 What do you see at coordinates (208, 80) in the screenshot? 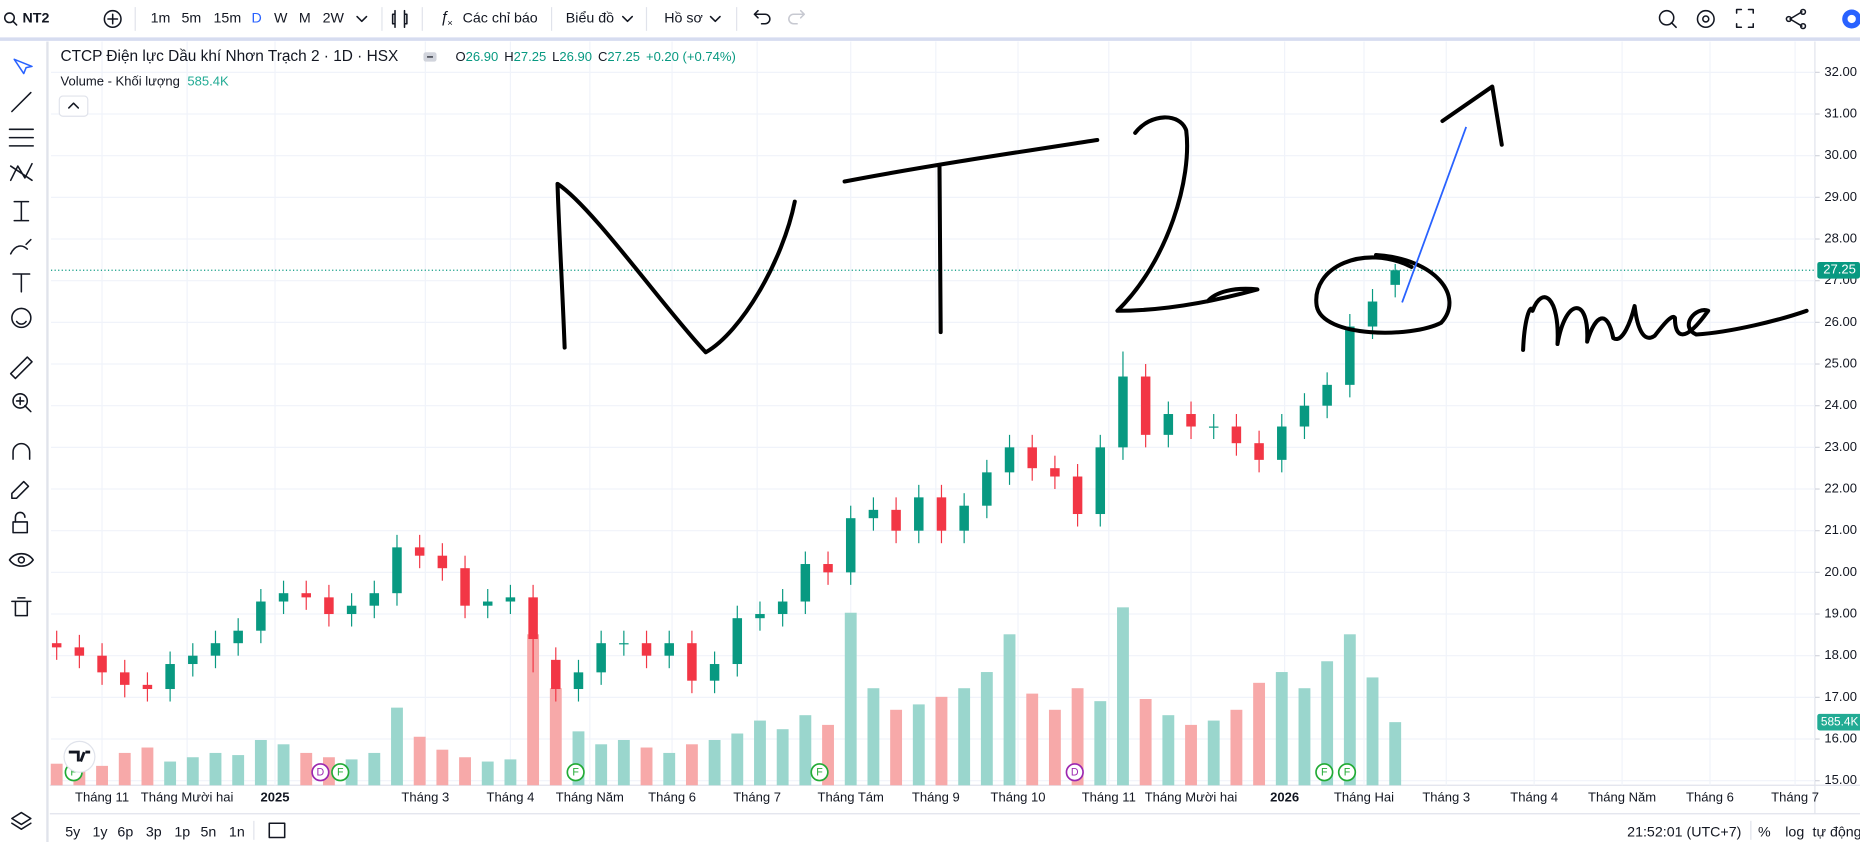
I see `volume-value: 585.4K` at bounding box center [208, 80].